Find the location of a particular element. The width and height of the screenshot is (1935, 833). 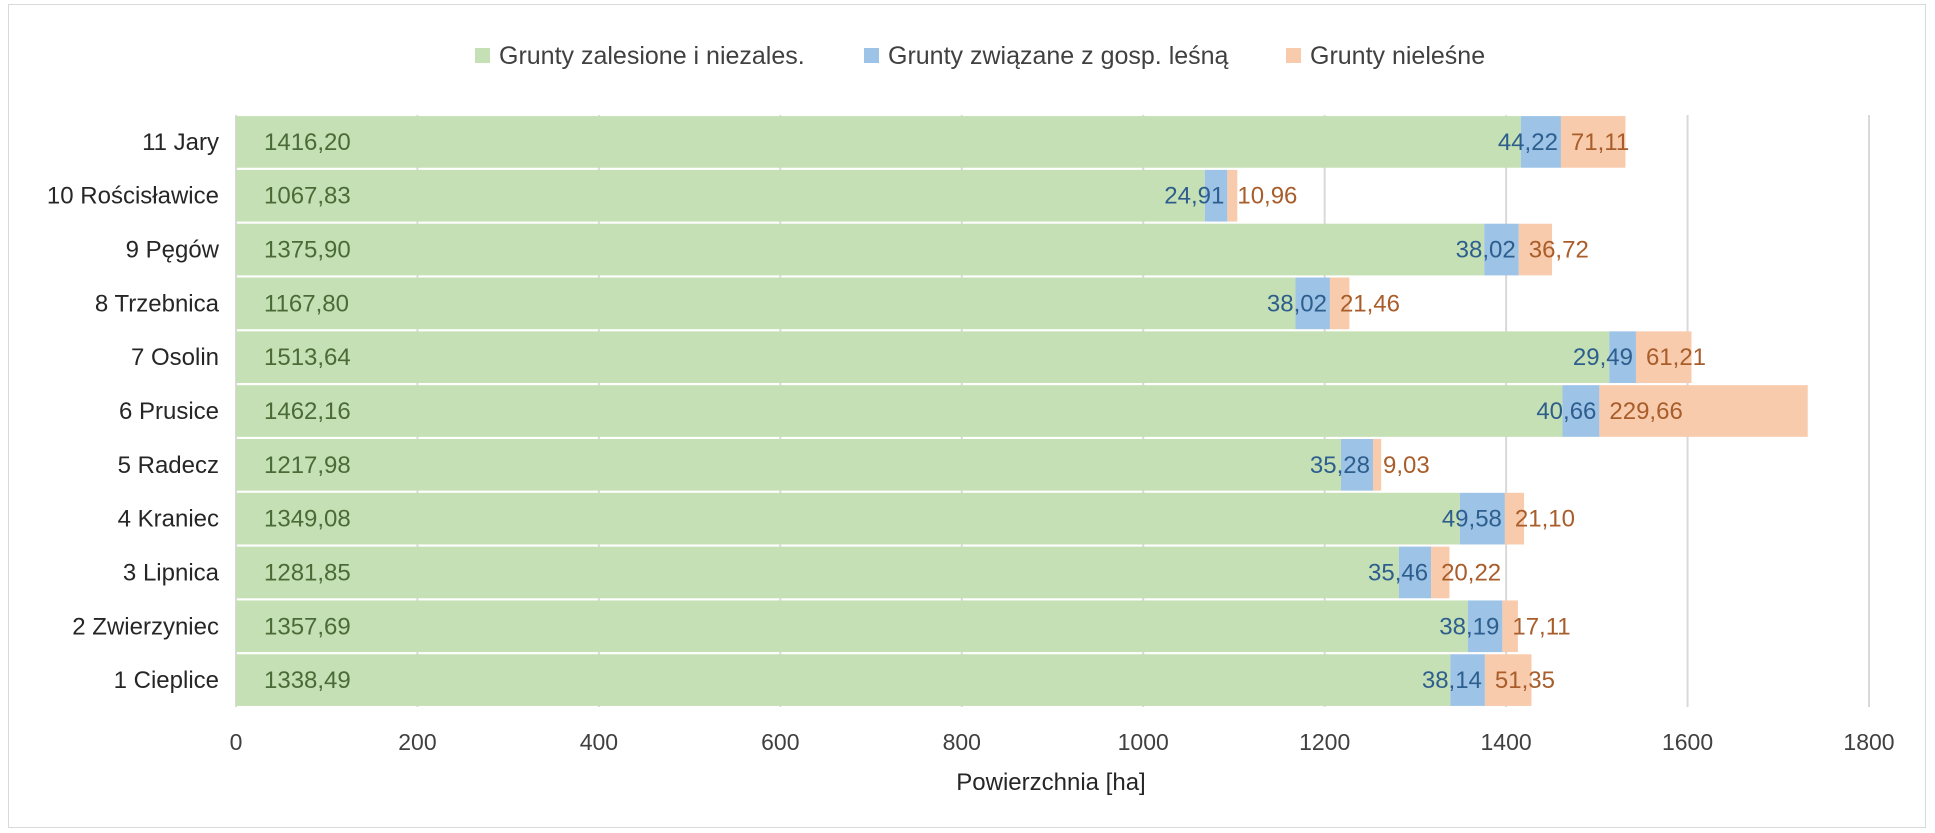

category-label: 5 Radecz is located at coordinates (168, 465).